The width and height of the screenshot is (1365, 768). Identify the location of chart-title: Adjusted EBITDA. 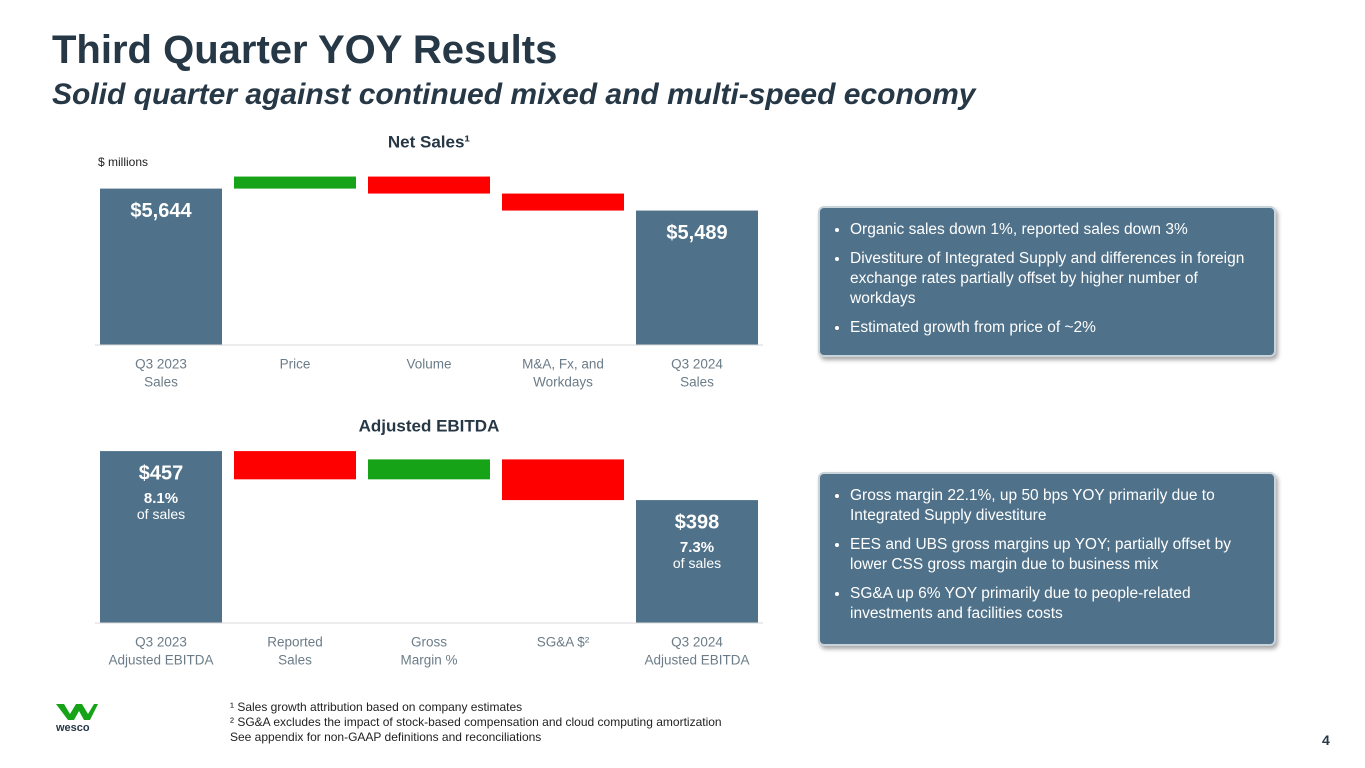
(429, 425).